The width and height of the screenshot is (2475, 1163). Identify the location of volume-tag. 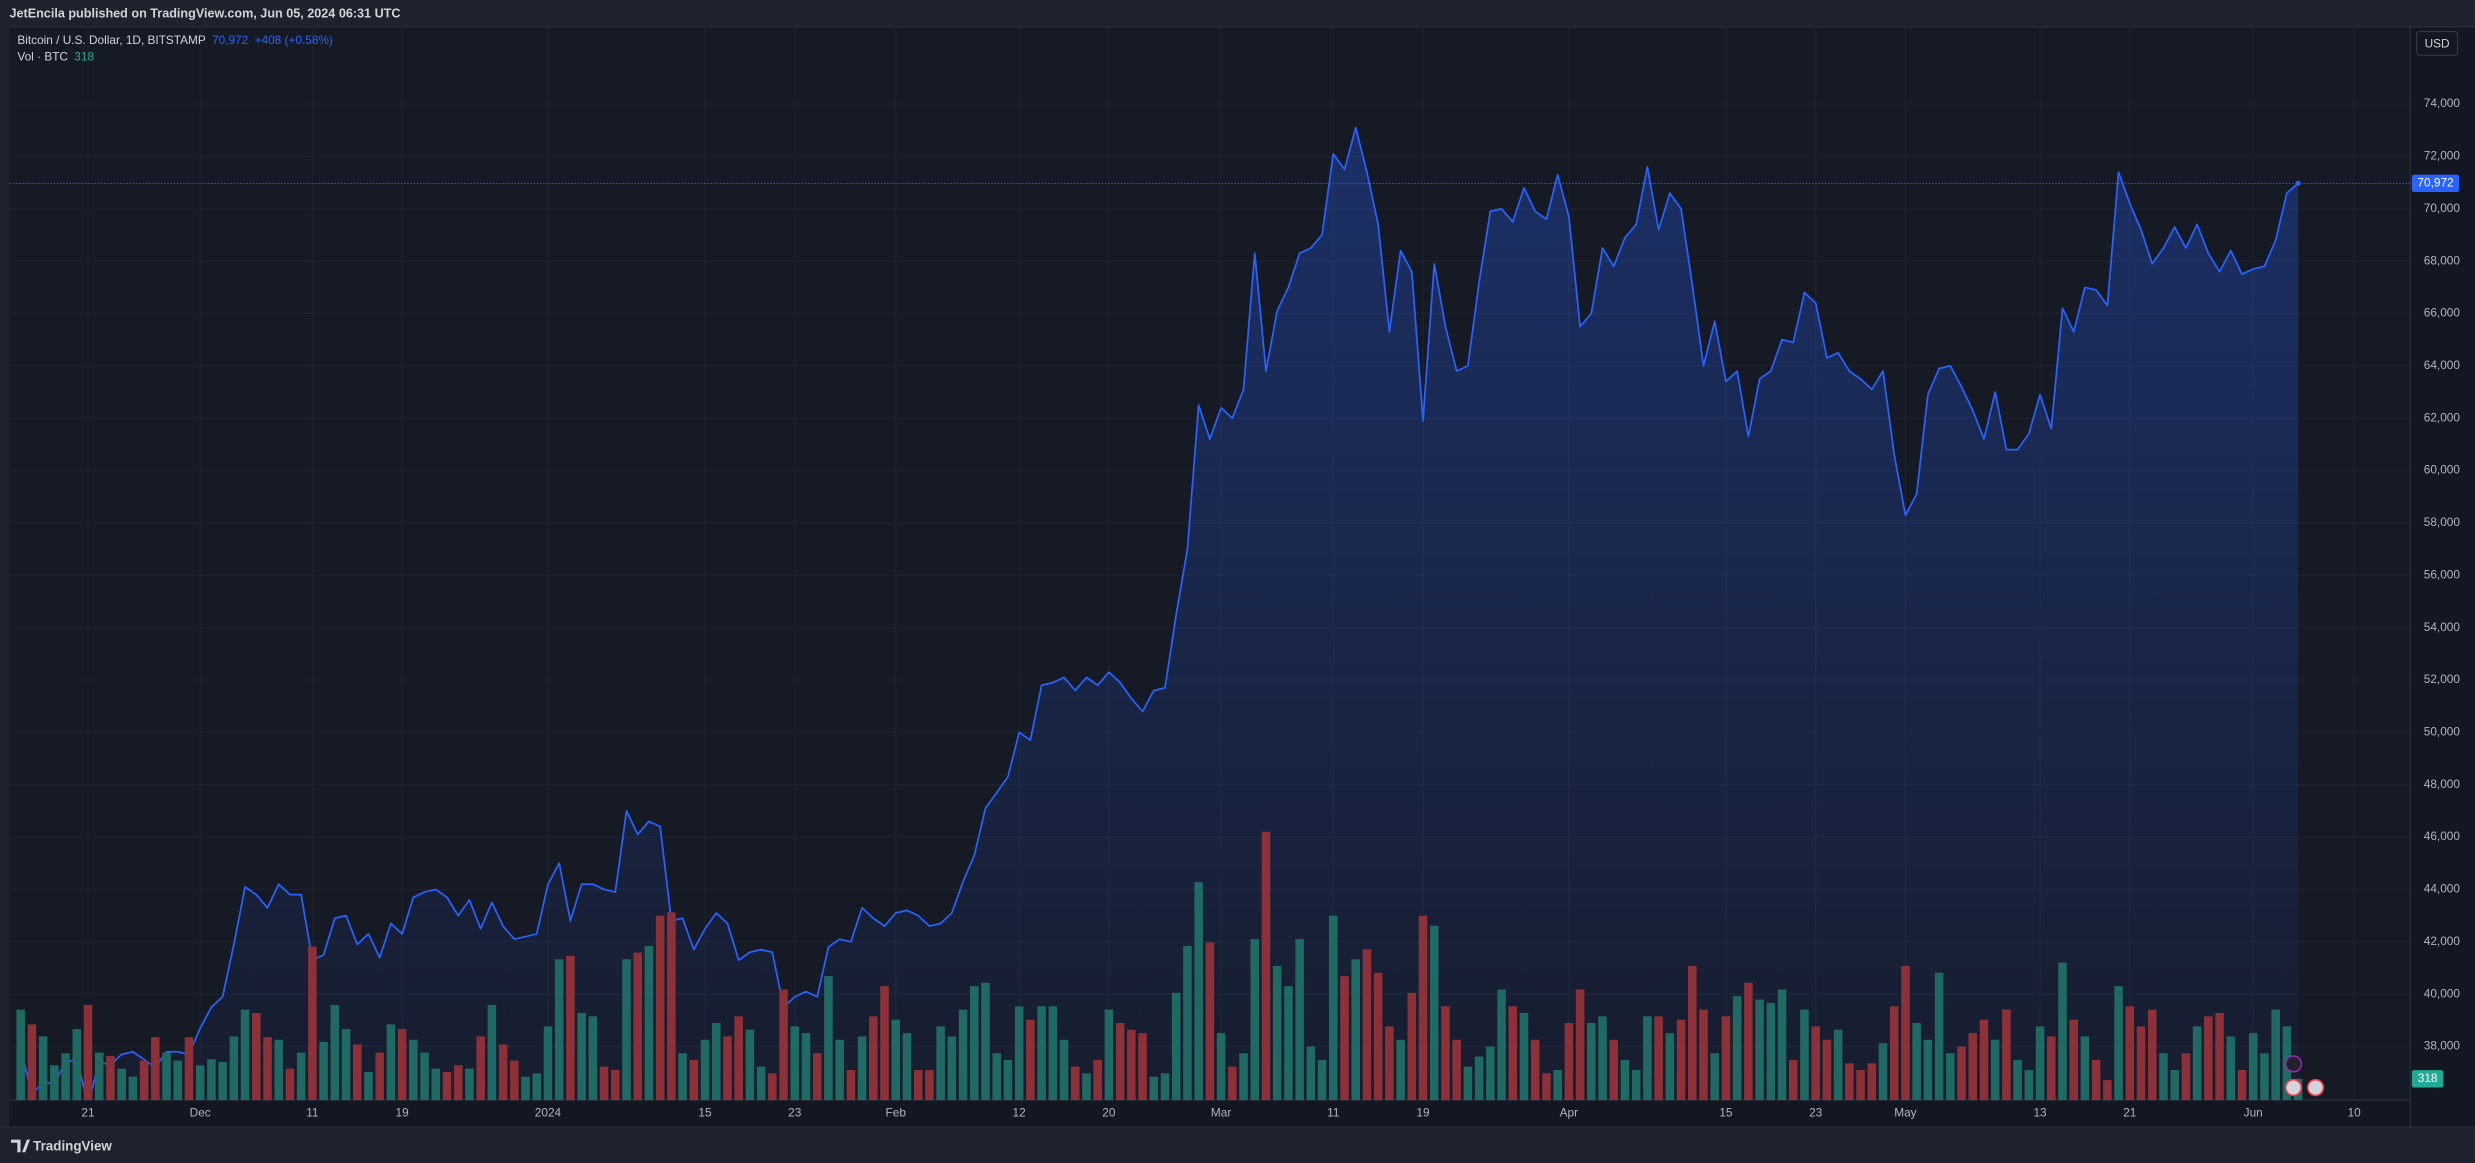
(2427, 1079).